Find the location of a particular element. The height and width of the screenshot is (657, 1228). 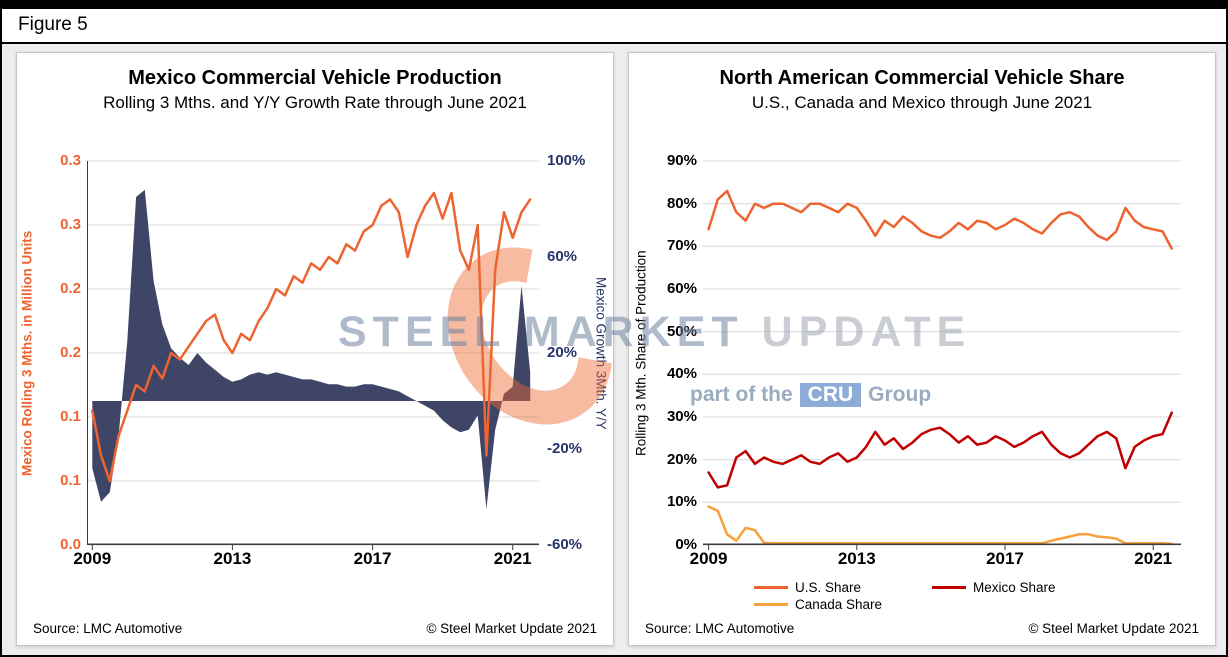

legend-item-canada-share: Canada Share is located at coordinates (843, 604).